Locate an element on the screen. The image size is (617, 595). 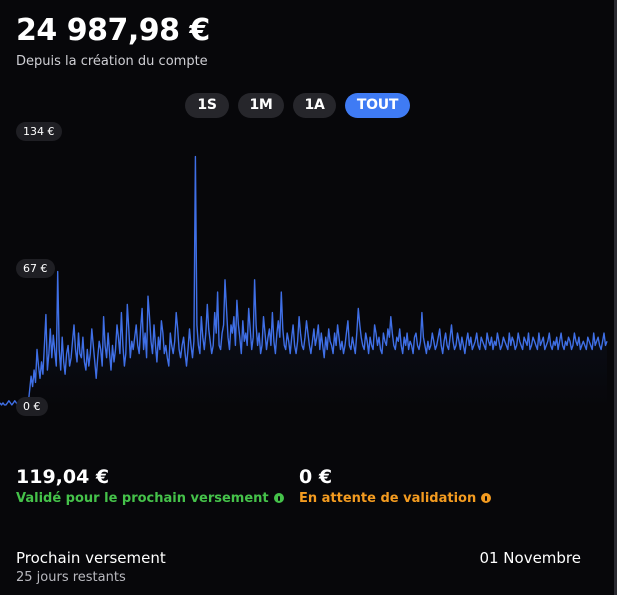
range-1m-button: 1M is located at coordinates (261, 105).